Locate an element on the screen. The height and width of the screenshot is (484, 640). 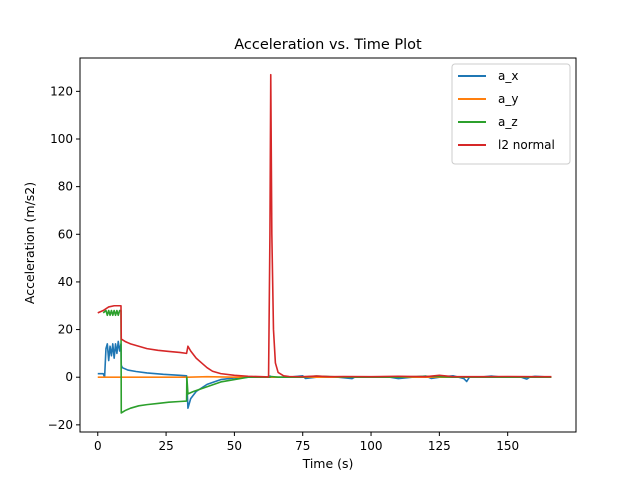
y-tick-label: 100 is located at coordinates (61, 139).